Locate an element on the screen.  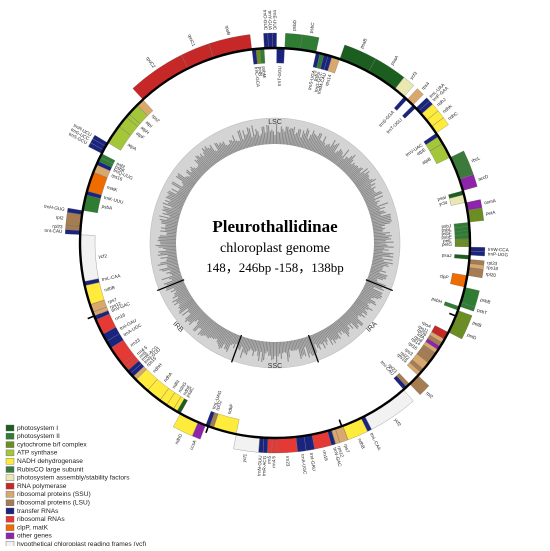
legend-label: RNA polymerase is located at coordinates (42, 486).